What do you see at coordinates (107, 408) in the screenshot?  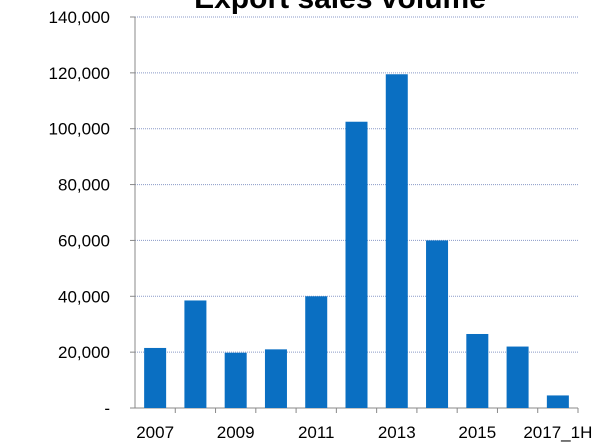 I see `y-tick-label: -` at bounding box center [107, 408].